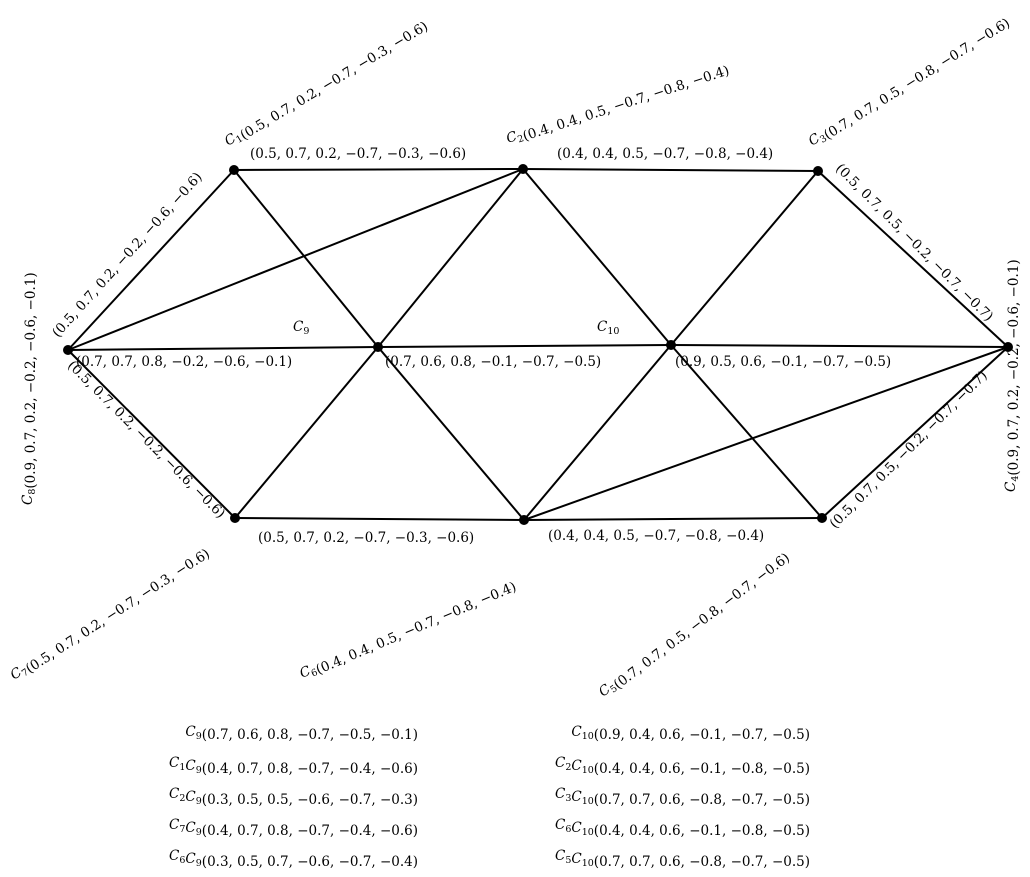 The image size is (1030, 877). I want to click on table-left-row-4: C6C9(0.3, 0.5, 0.7, −0.6, −0.7, −0.4), so click(293, 859).